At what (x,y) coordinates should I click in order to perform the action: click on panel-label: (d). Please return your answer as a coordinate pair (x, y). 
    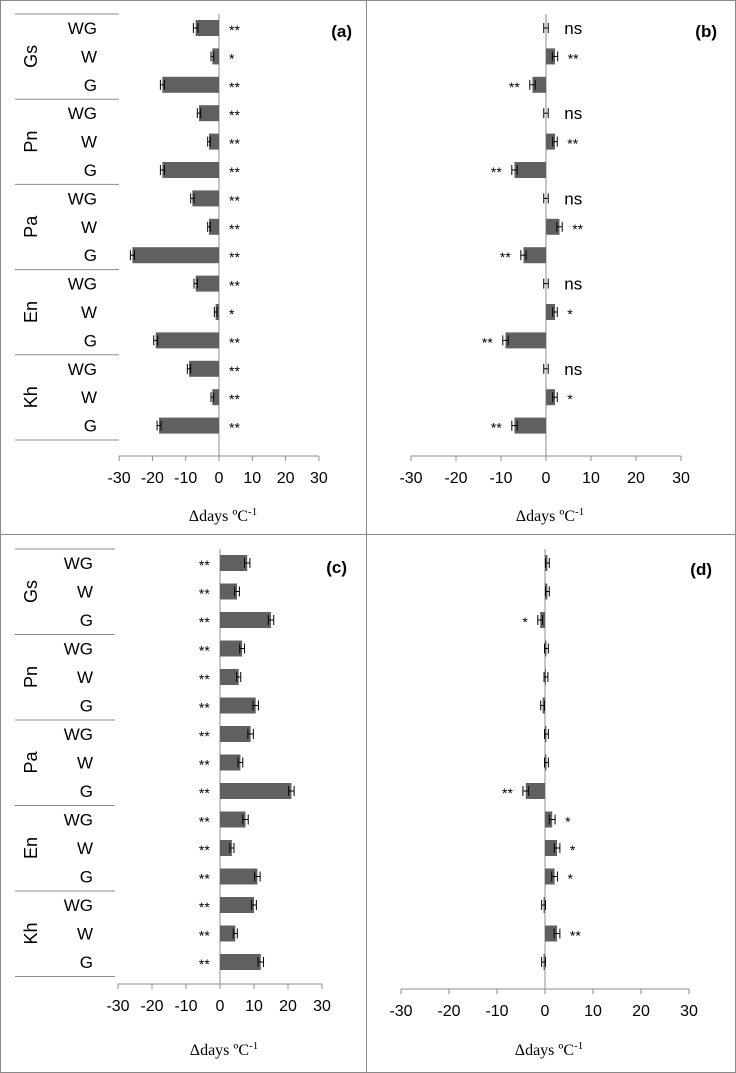
    Looking at the image, I should click on (701, 569).